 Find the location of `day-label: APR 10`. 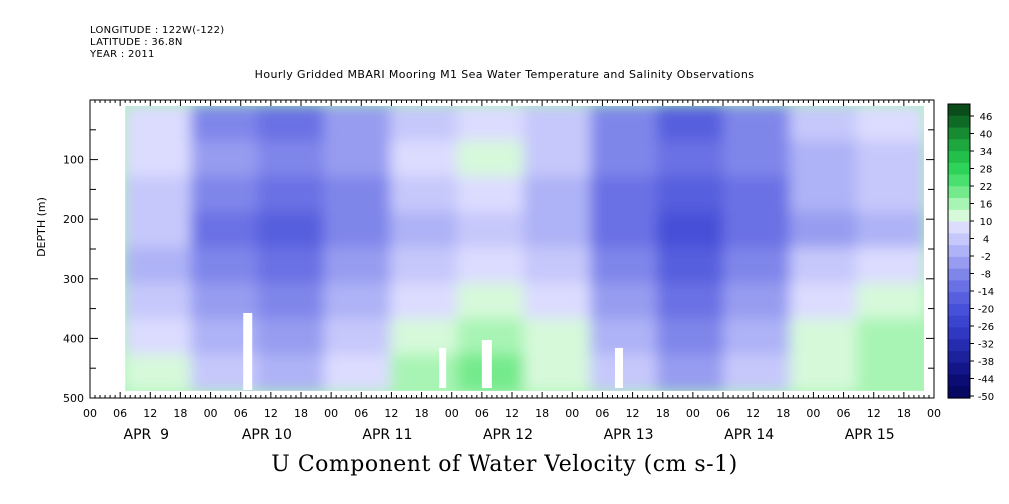

day-label: APR 10 is located at coordinates (267, 435).